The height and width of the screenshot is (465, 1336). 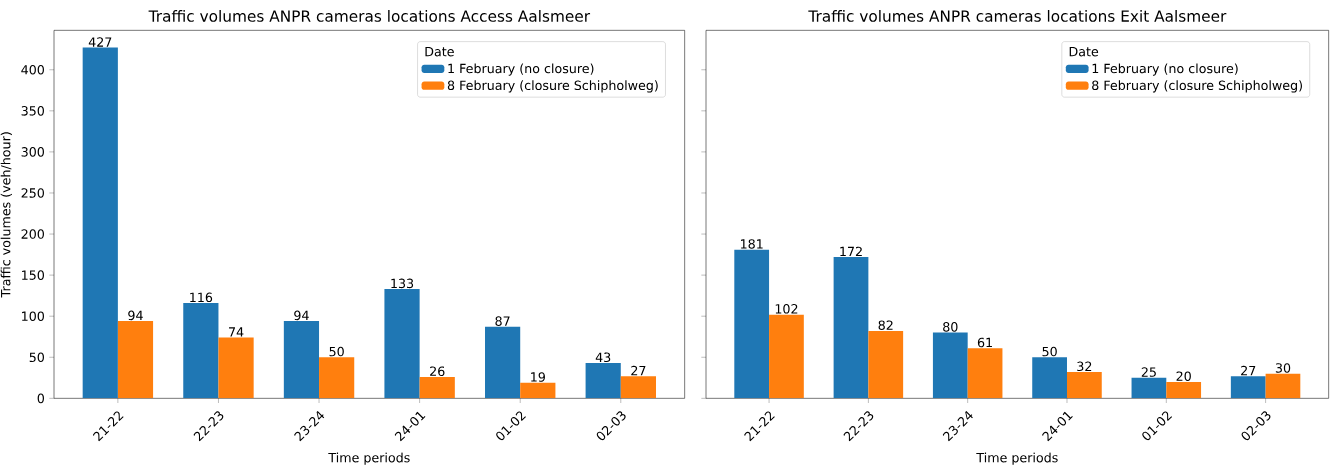 What do you see at coordinates (33, 316) in the screenshot?
I see `y-tick-label: 100` at bounding box center [33, 316].